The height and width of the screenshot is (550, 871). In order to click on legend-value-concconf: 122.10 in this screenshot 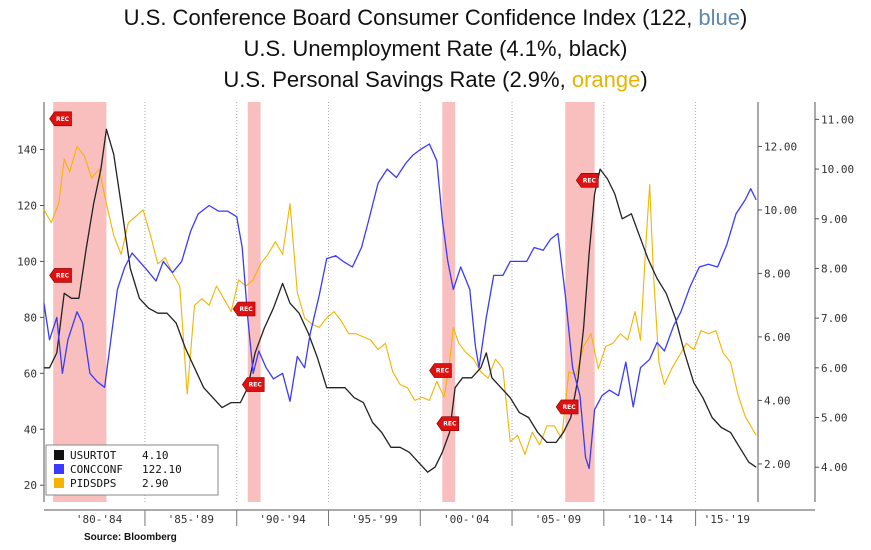, I will do `click(162, 469)`.